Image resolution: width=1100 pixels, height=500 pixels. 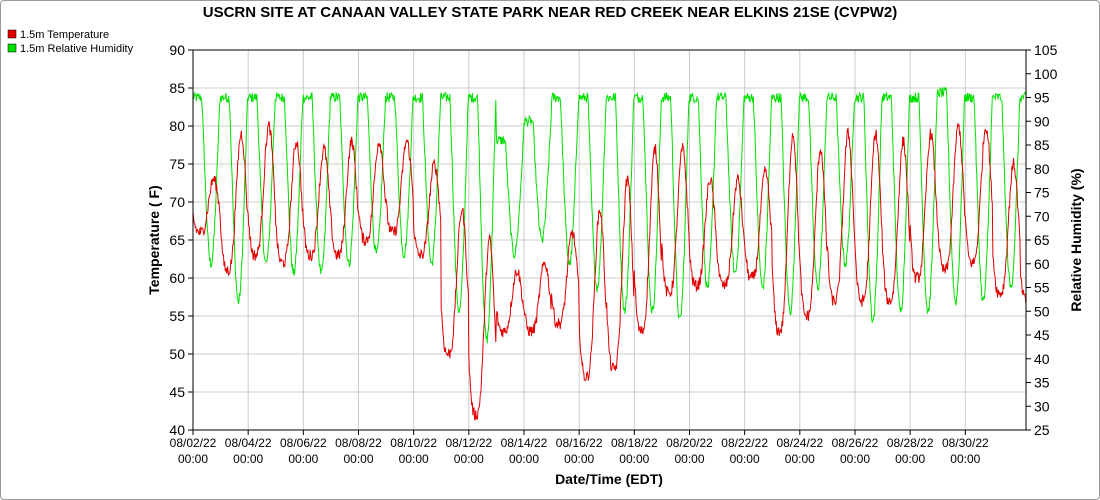 I want to click on y-right-tick-label: 100, so click(x=1046, y=74).